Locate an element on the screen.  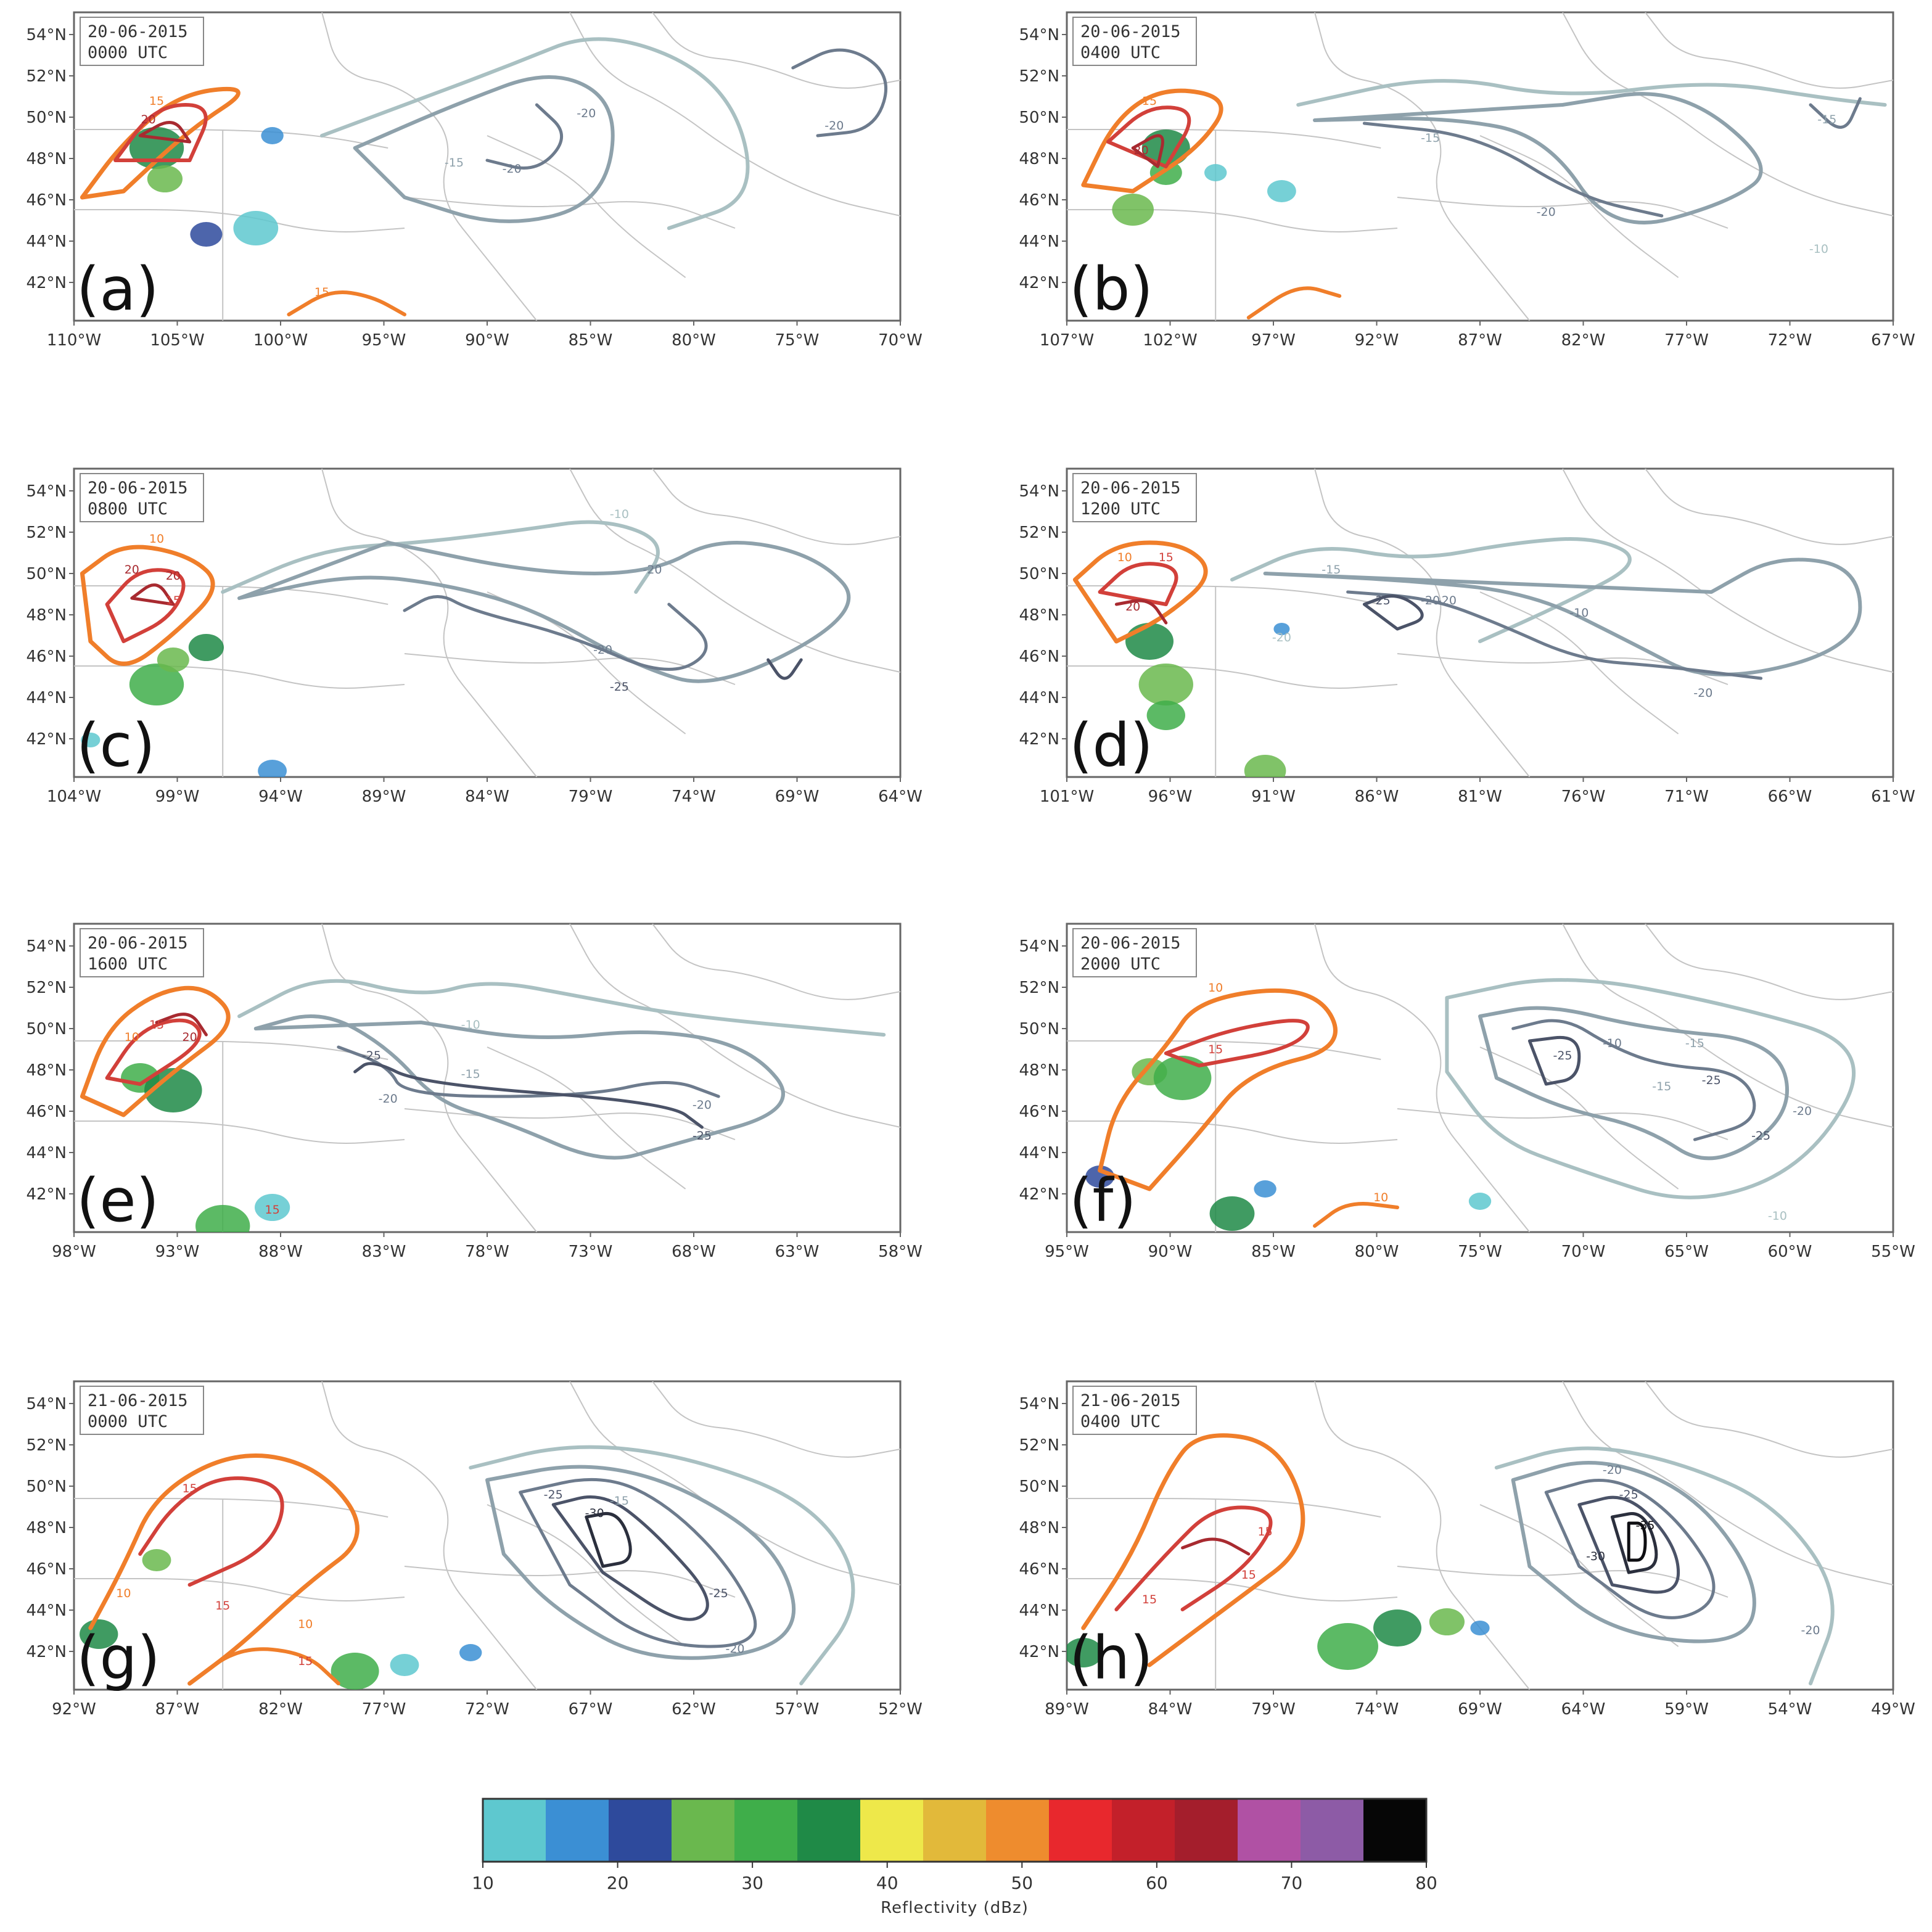
y-tick-label: 50°N is located at coordinates (46, 574).